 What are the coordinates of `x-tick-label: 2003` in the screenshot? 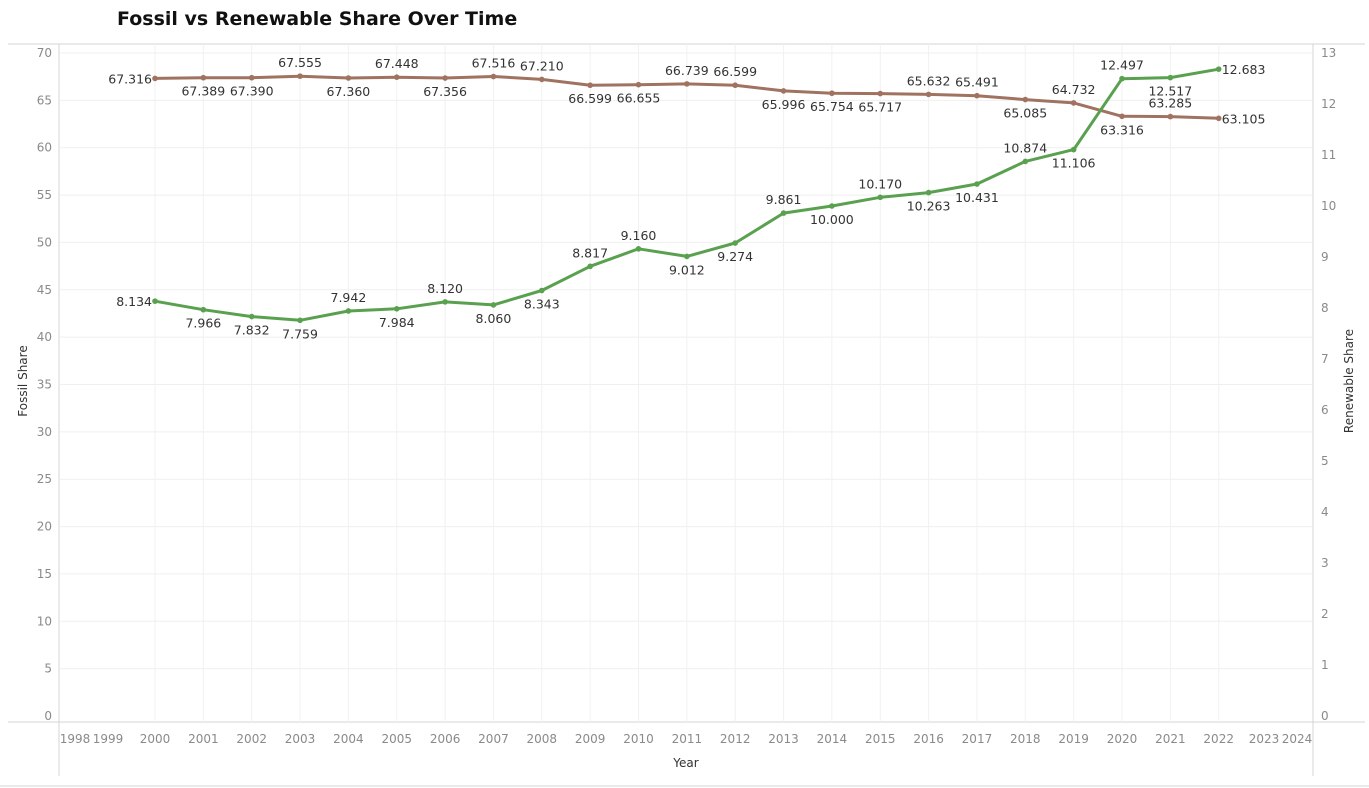 It's located at (300, 739).